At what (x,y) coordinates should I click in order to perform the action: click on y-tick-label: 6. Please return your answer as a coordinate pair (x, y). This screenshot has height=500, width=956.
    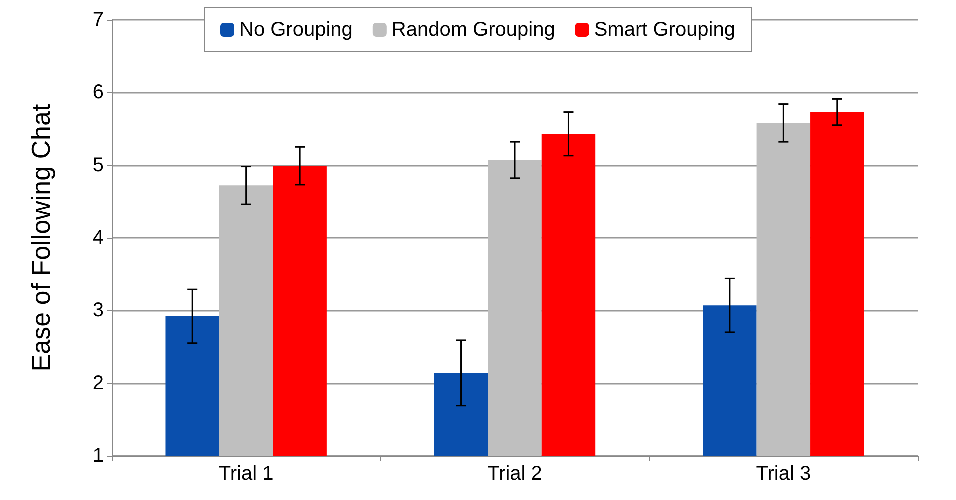
    Looking at the image, I should click on (98, 93).